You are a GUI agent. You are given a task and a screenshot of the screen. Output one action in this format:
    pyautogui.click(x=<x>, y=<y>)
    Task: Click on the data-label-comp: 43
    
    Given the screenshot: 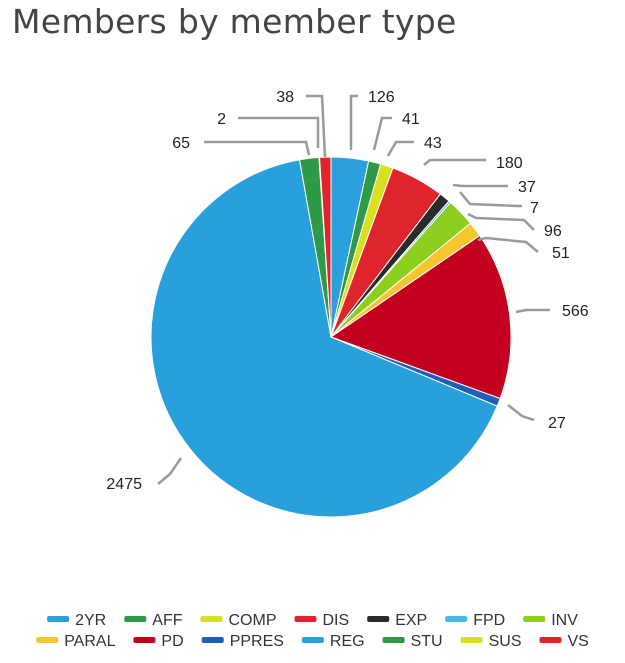 What is the action you would take?
    pyautogui.click(x=433, y=143)
    